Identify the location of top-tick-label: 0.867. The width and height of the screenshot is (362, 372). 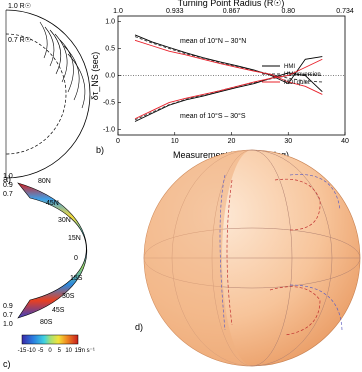
(232, 11).